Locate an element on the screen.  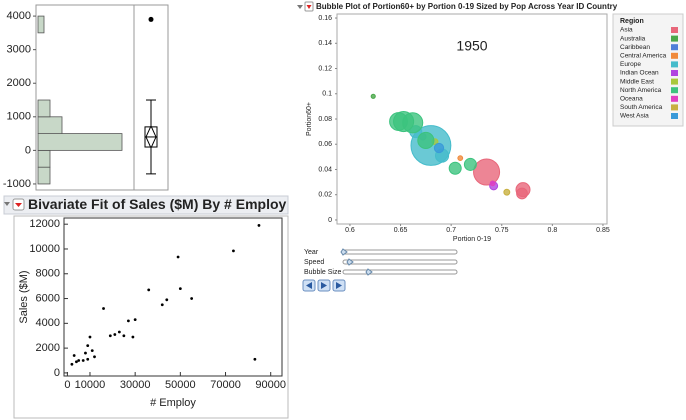
legend-label: North America is located at coordinates (641, 90).